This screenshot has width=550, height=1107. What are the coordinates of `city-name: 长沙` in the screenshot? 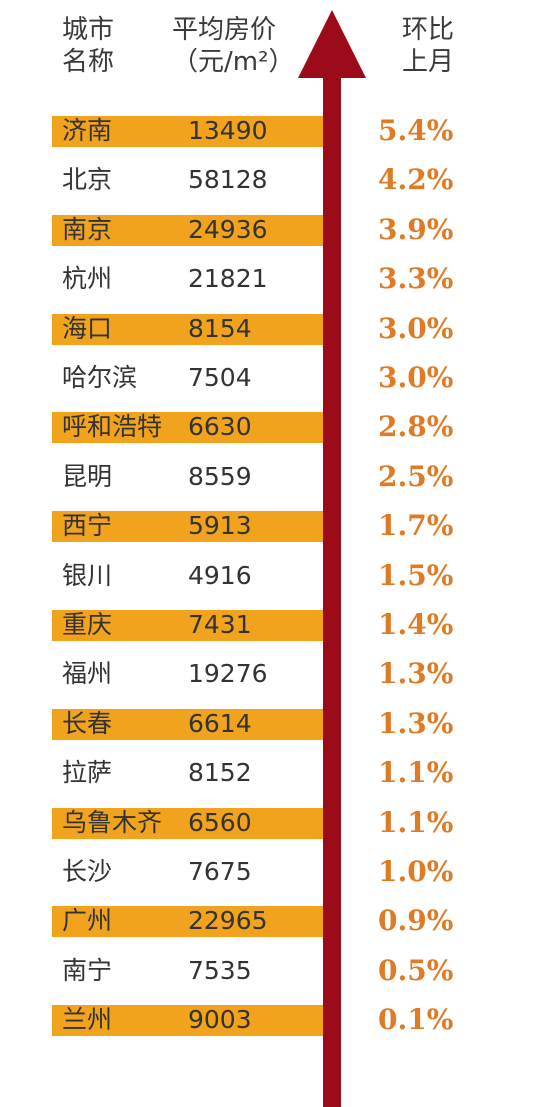 It's located at (87, 871).